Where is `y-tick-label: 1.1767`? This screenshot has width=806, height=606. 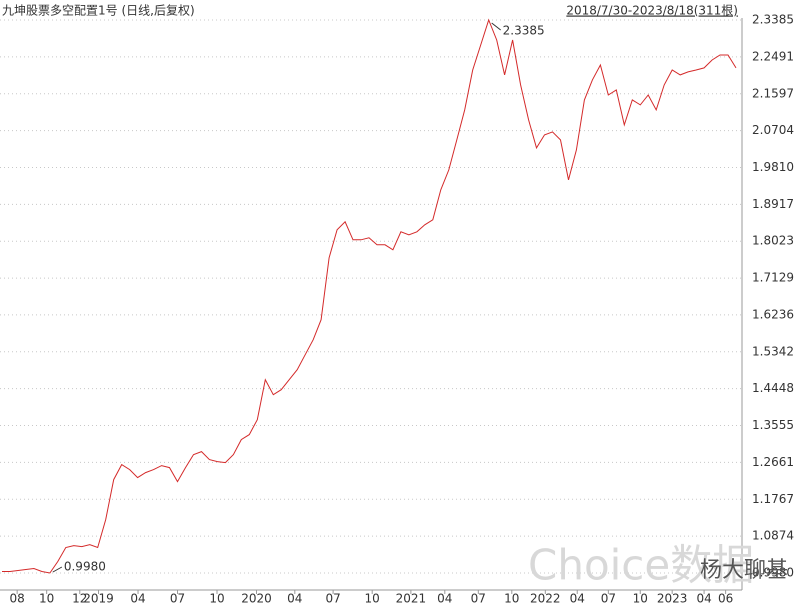
y-tick-label: 1.1767 is located at coordinates (773, 499).